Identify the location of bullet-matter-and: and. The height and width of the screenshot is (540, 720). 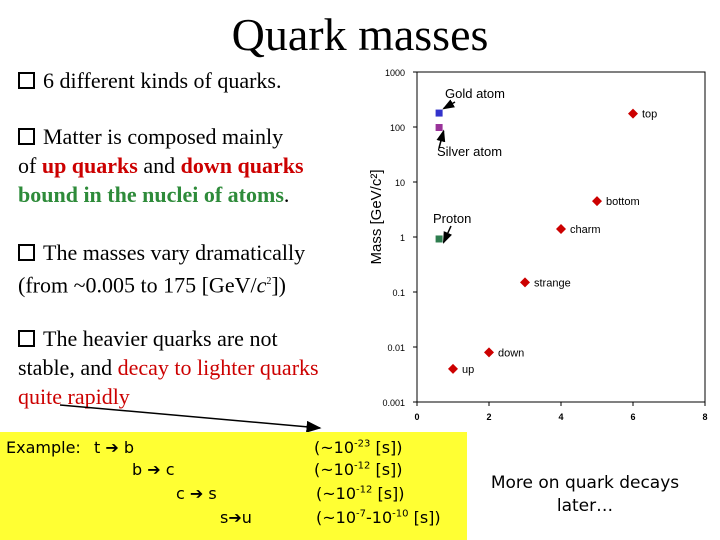
(159, 165).